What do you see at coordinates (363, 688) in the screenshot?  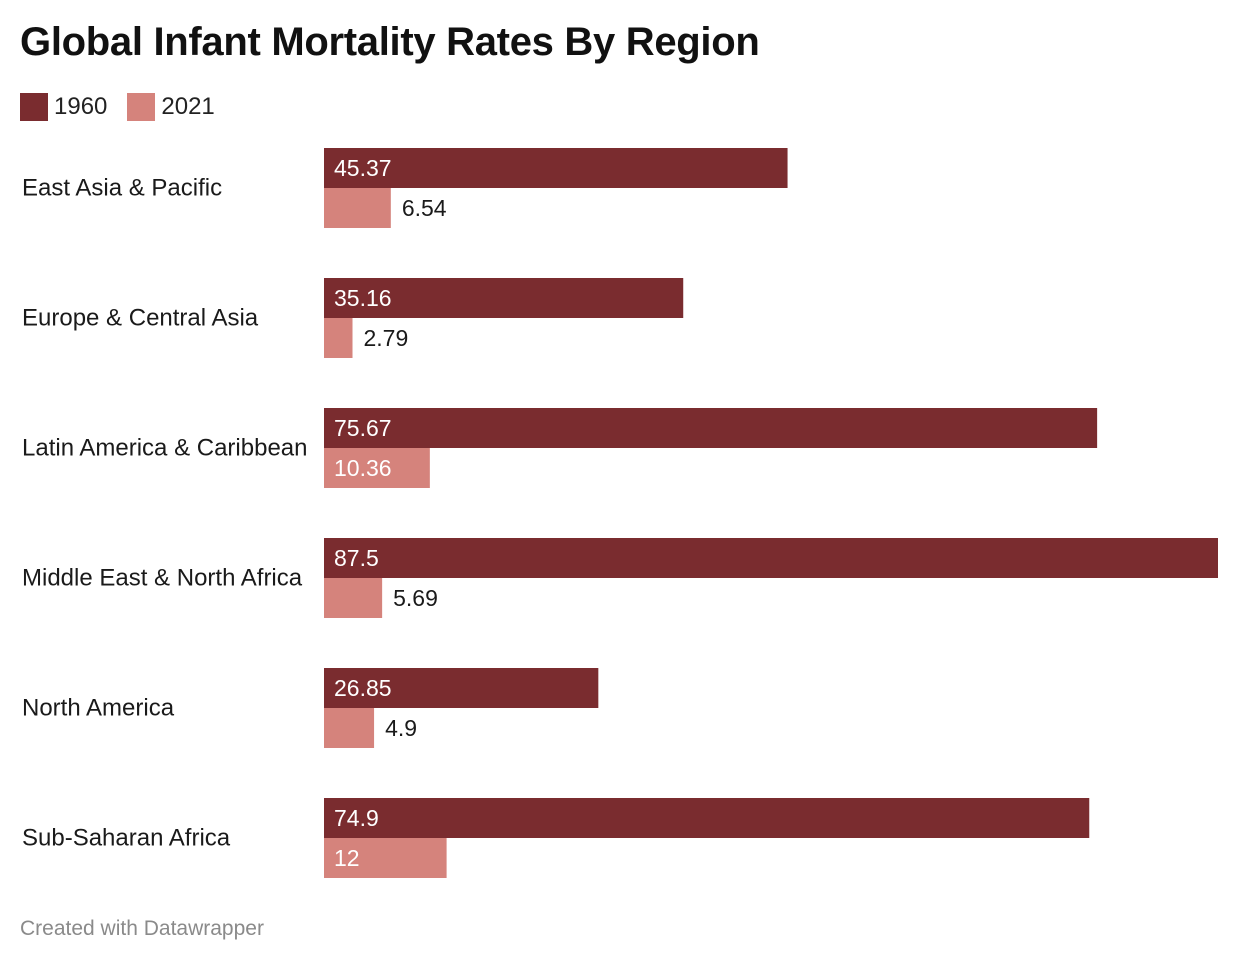 I see `data-label-1960-north-america: 26.85` at bounding box center [363, 688].